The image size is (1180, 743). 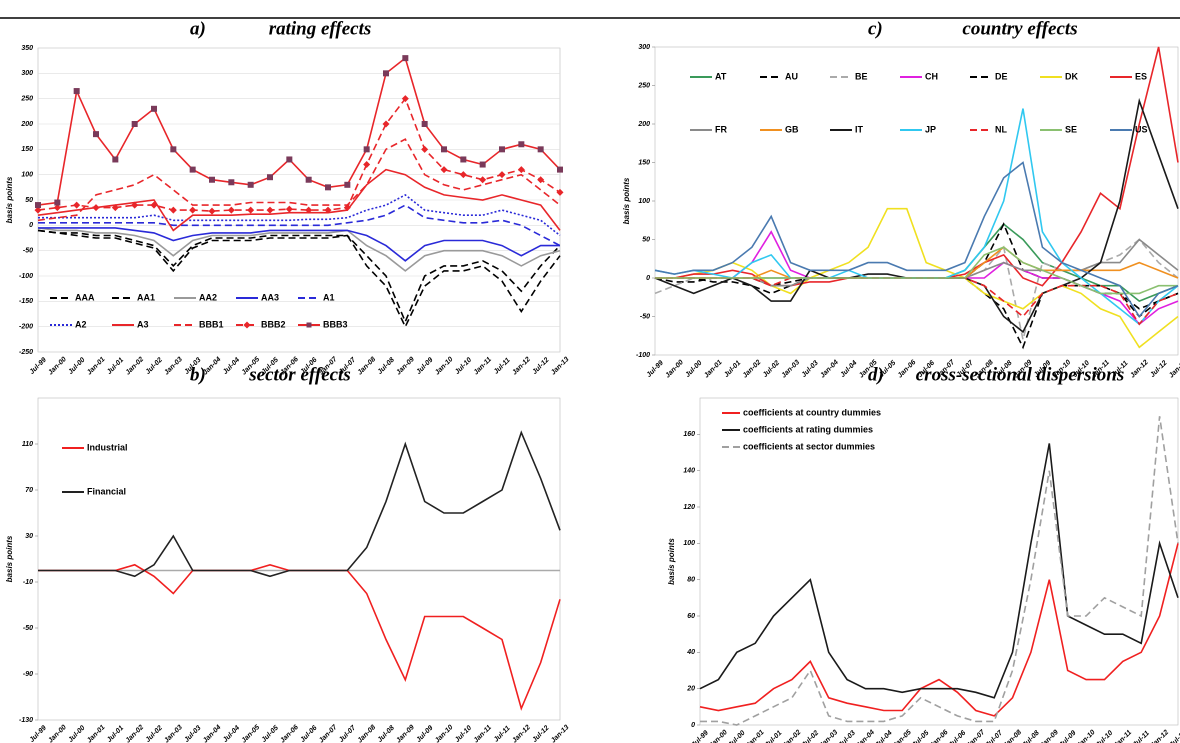 What do you see at coordinates (348, 733) in the screenshot?
I see `x-tick-label: Jul-07` at bounding box center [348, 733].